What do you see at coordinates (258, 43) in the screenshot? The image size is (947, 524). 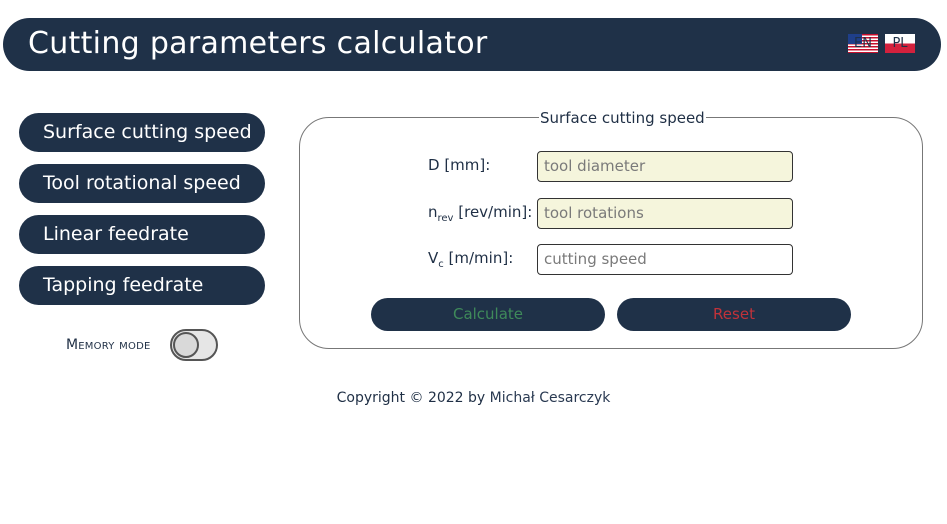 I see `app-title: Cutting parameters calculator` at bounding box center [258, 43].